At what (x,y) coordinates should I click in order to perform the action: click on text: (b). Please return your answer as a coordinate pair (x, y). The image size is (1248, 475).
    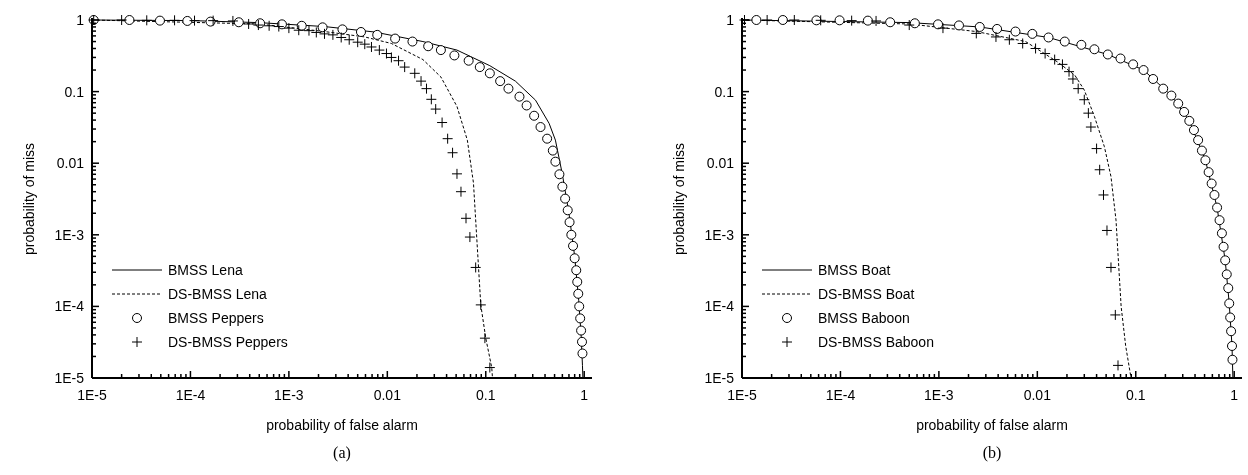
    Looking at the image, I should click on (992, 453).